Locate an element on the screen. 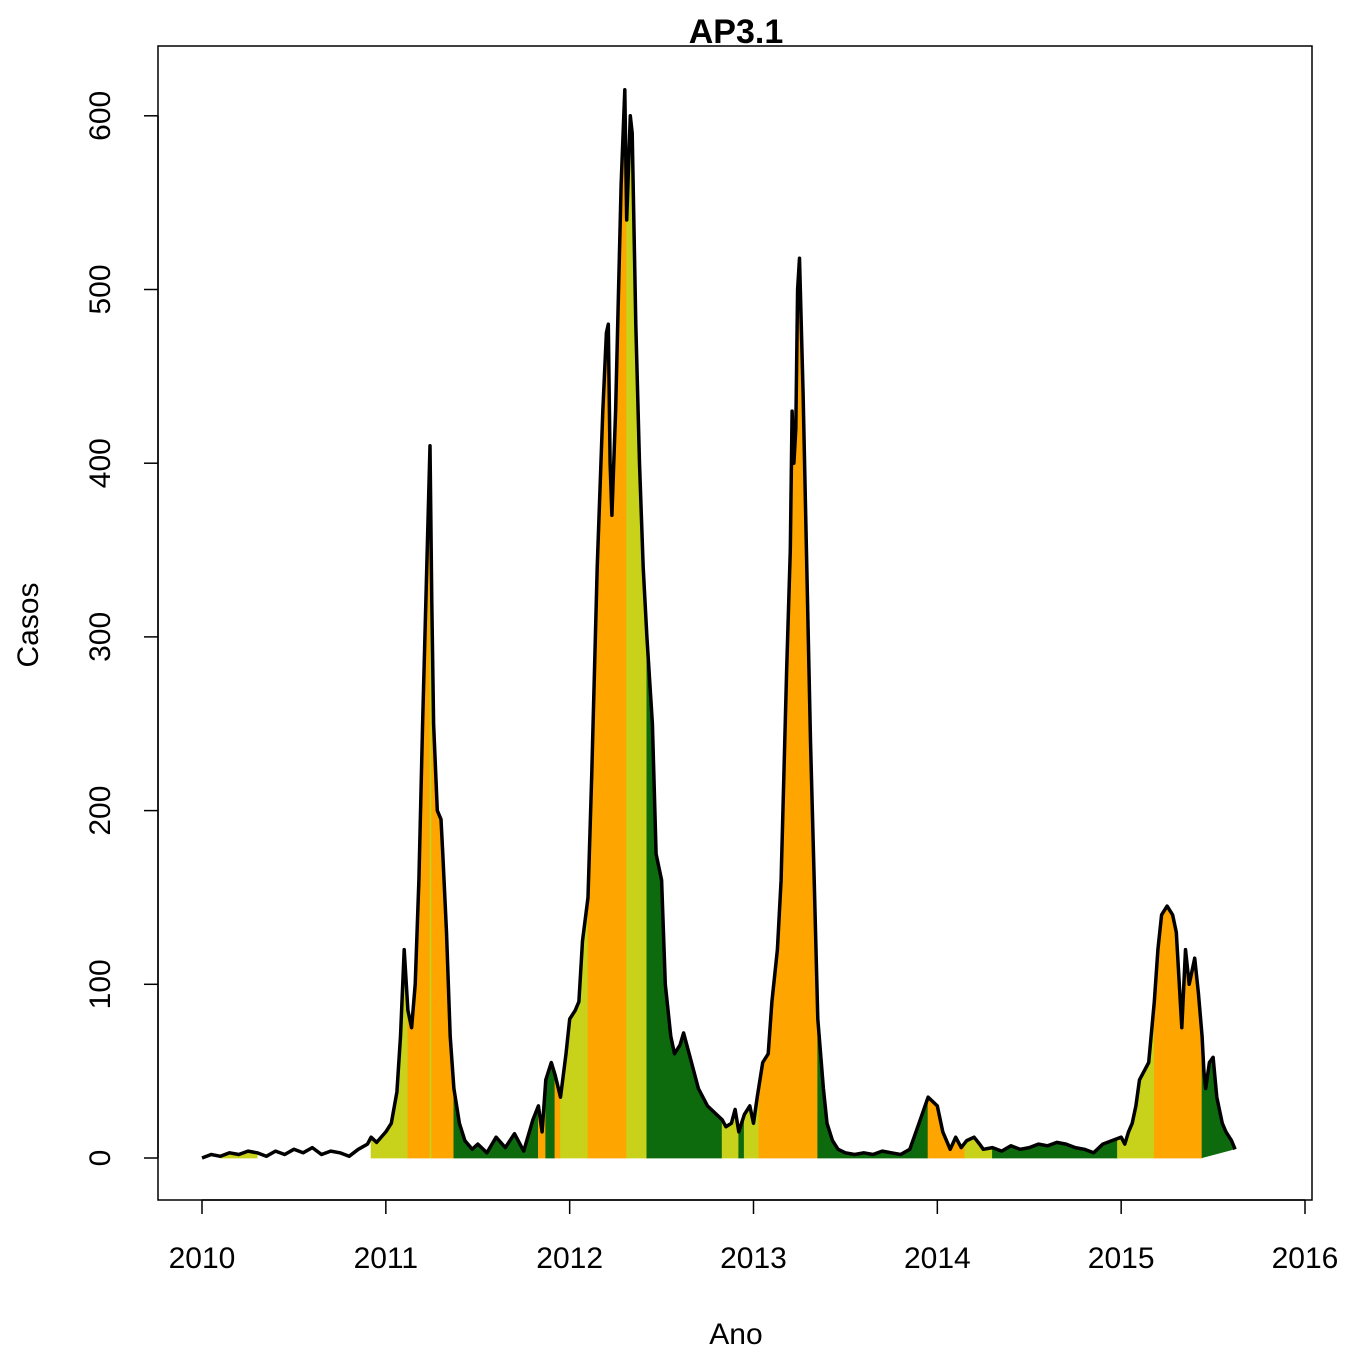 This screenshot has height=1351, width=1348. y-tick-label: 600 is located at coordinates (100, 116).